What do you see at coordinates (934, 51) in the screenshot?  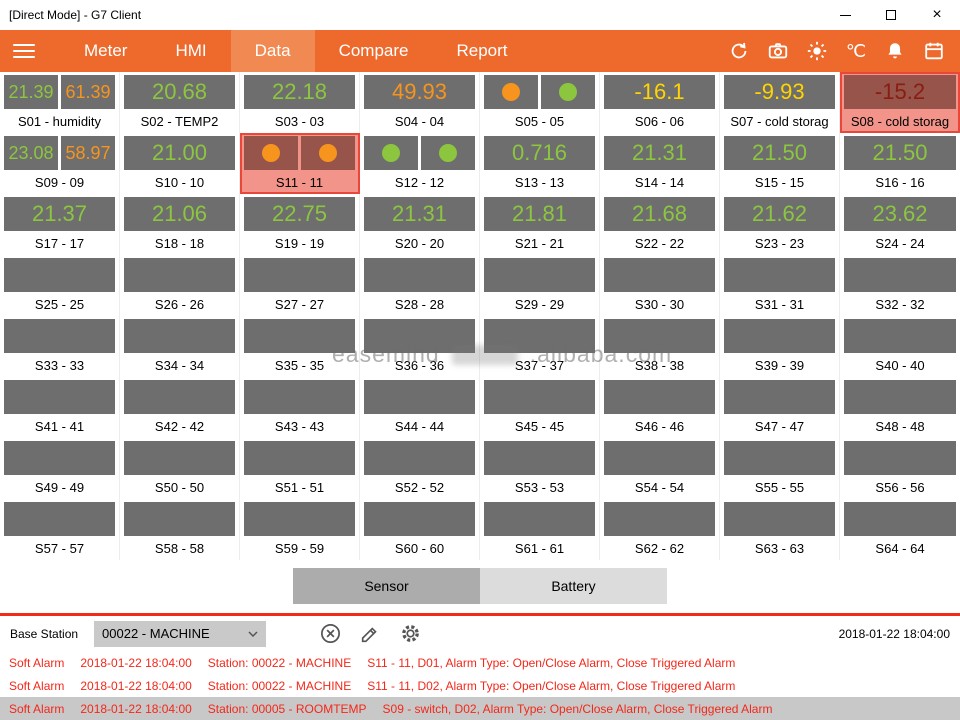 I see `calendar-icon` at bounding box center [934, 51].